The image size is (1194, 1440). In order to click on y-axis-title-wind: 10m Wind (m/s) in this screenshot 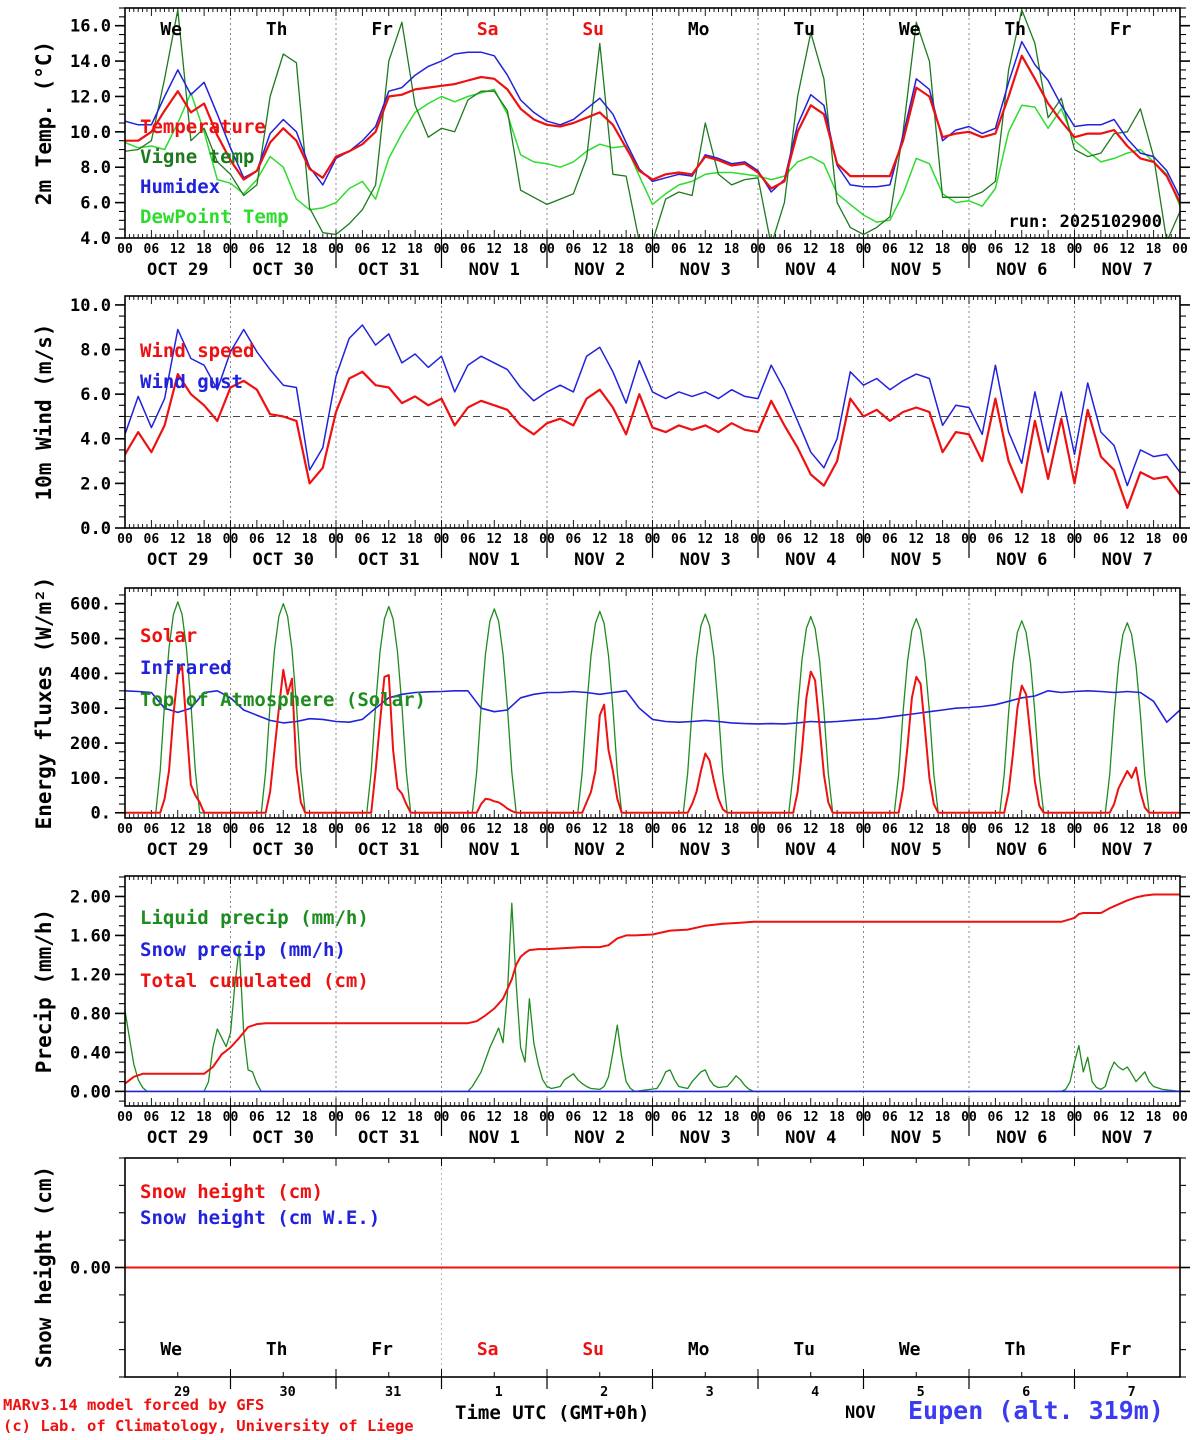, I will do `click(44, 412)`.